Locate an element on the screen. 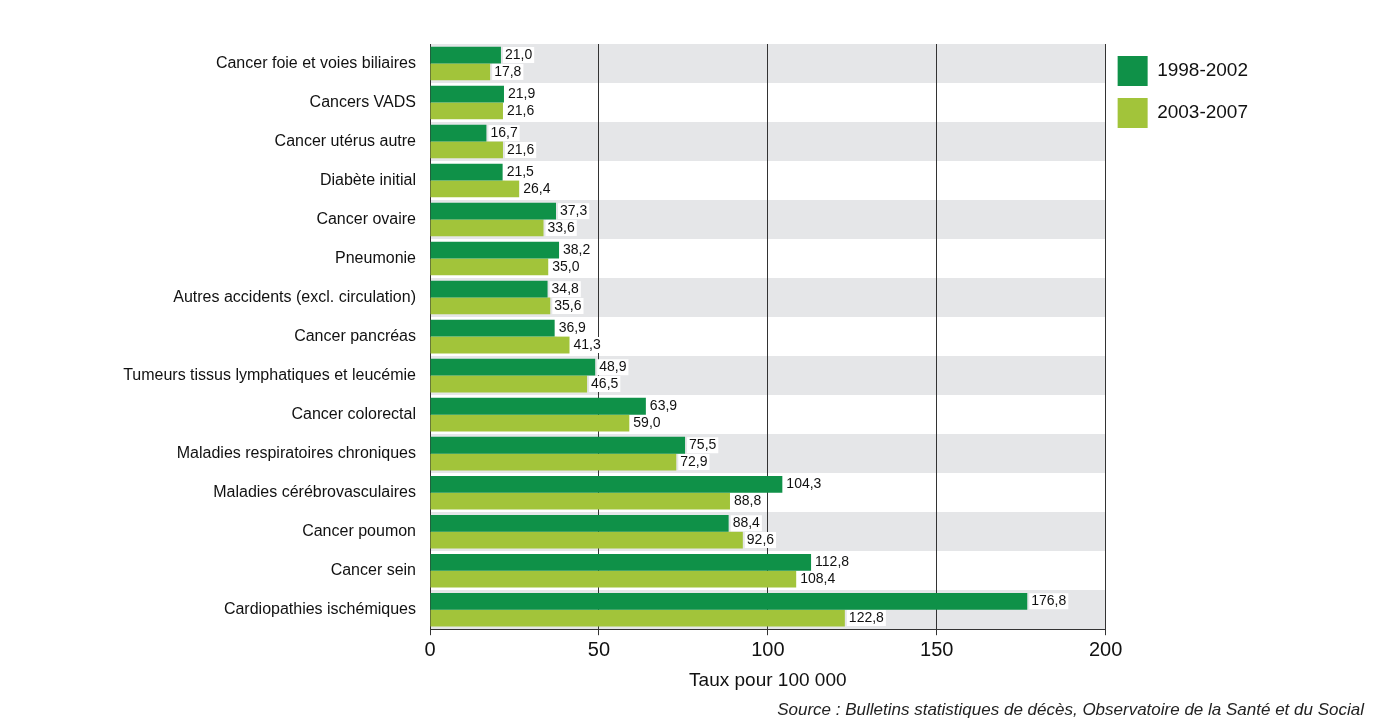 This screenshot has width=1378, height=720. x-tick-label: 50 is located at coordinates (599, 648).